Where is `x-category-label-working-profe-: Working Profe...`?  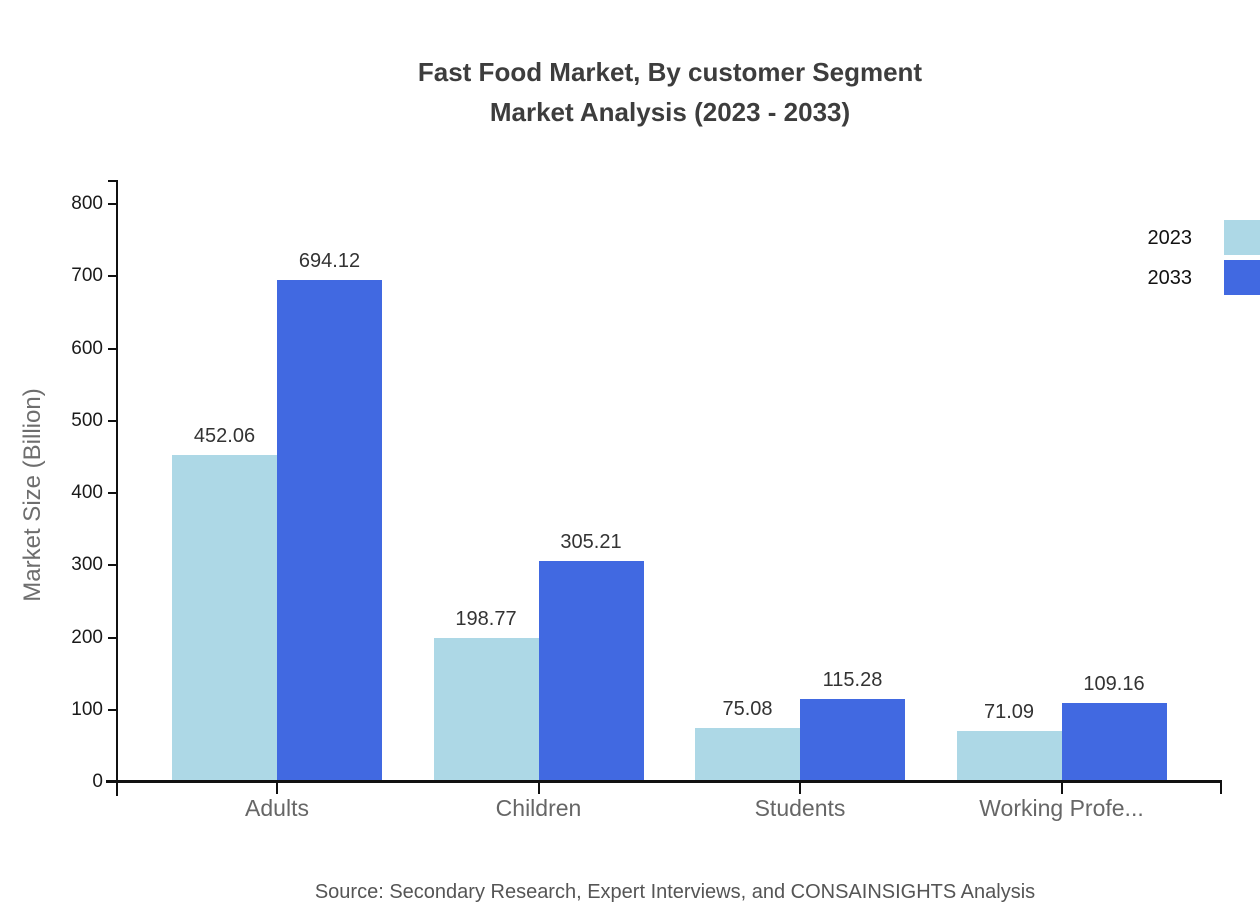 x-category-label-working-profe-: Working Profe... is located at coordinates (1061, 808).